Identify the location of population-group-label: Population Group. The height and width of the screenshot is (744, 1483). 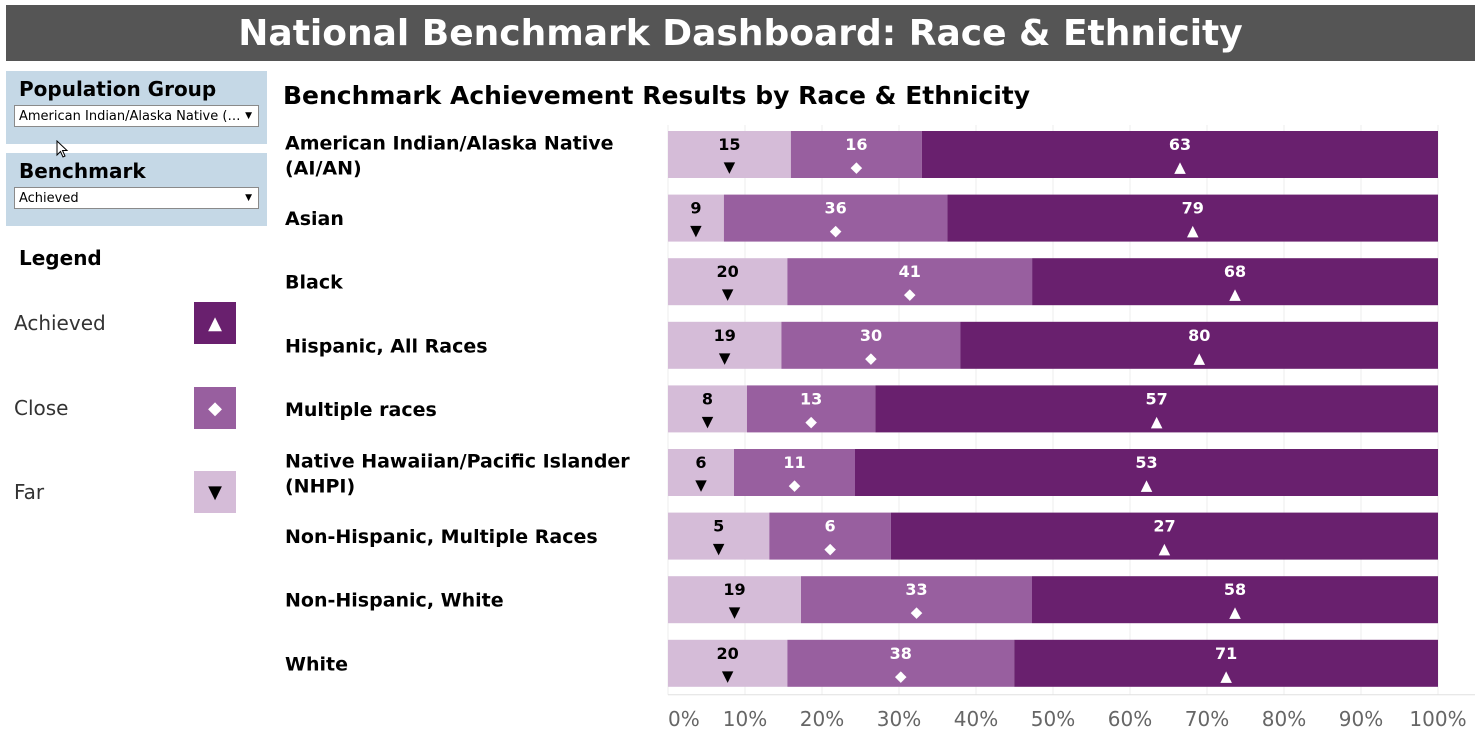
(118, 89).